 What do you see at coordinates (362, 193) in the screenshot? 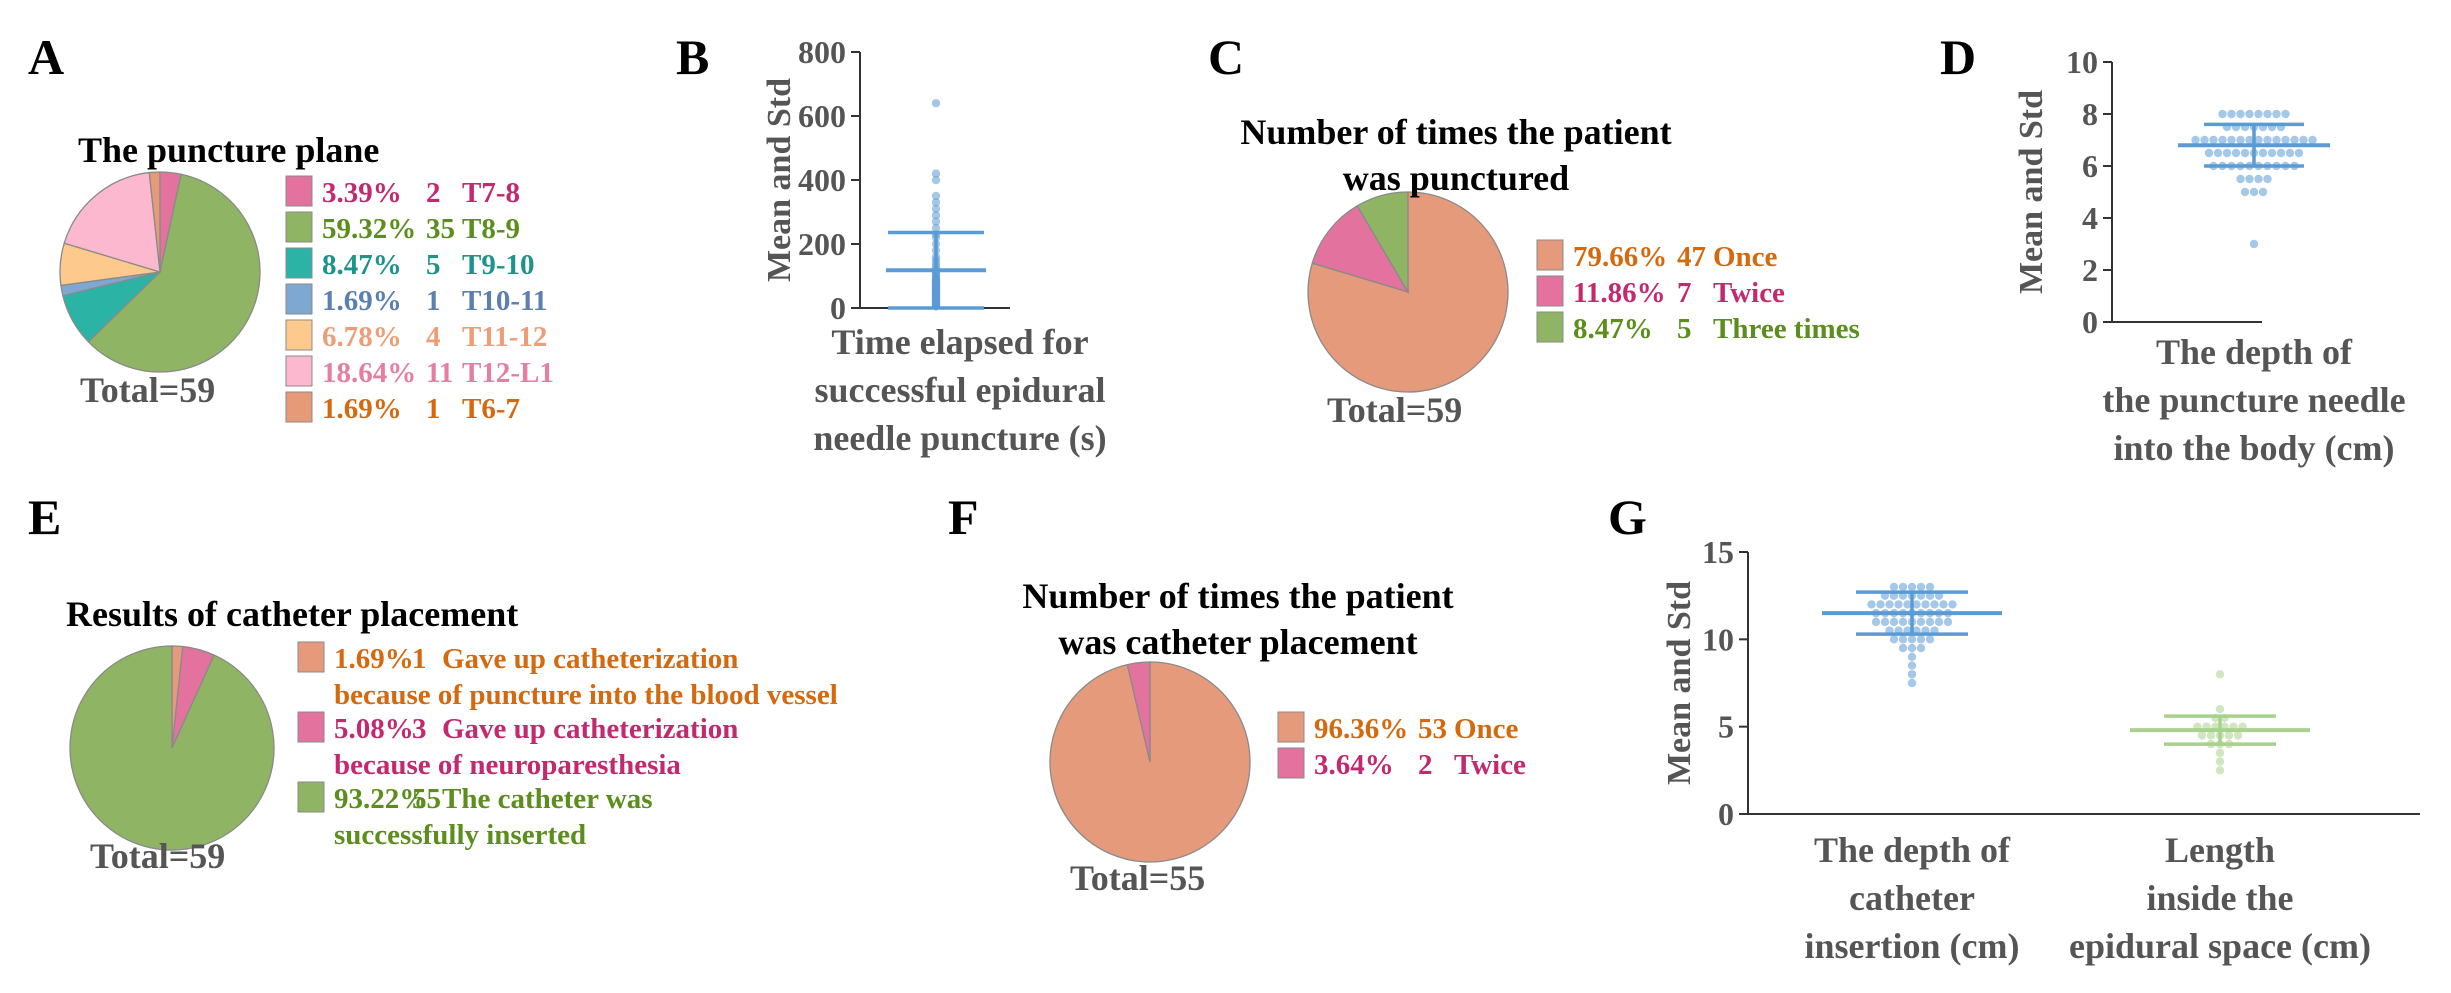
I see `legend-percent: 3.39%` at bounding box center [362, 193].